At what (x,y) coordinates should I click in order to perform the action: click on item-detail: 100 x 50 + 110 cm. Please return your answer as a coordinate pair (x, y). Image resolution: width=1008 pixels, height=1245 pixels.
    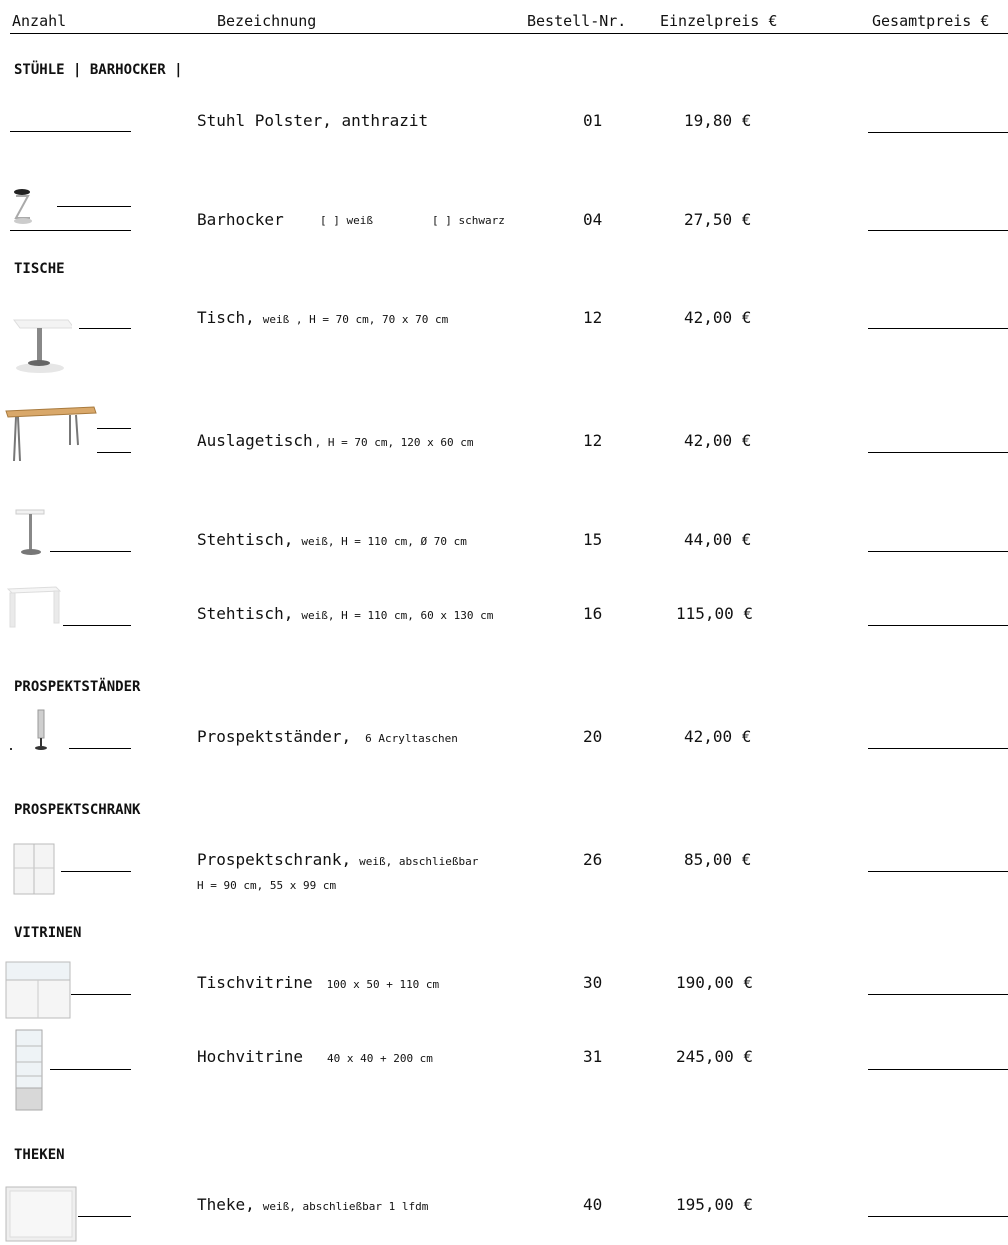
    Looking at the image, I should click on (383, 984).